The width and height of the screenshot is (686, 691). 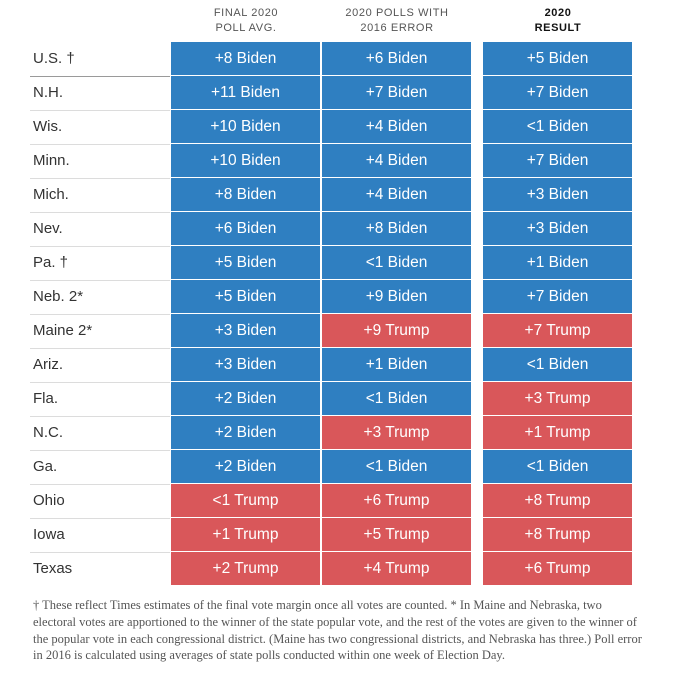 What do you see at coordinates (558, 28) in the screenshot?
I see `header-result-line2: RESULT` at bounding box center [558, 28].